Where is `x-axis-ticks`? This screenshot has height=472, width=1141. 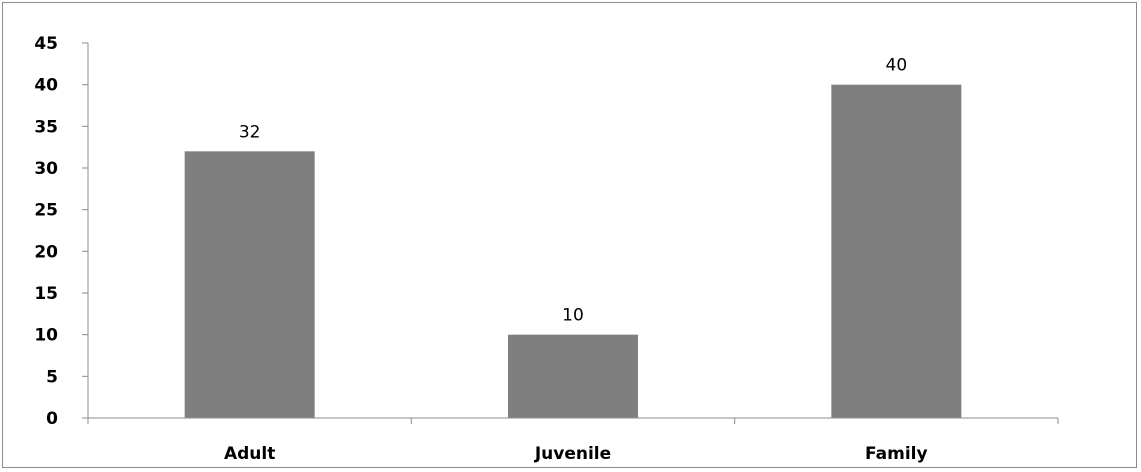 x-axis-ticks is located at coordinates (573, 421).